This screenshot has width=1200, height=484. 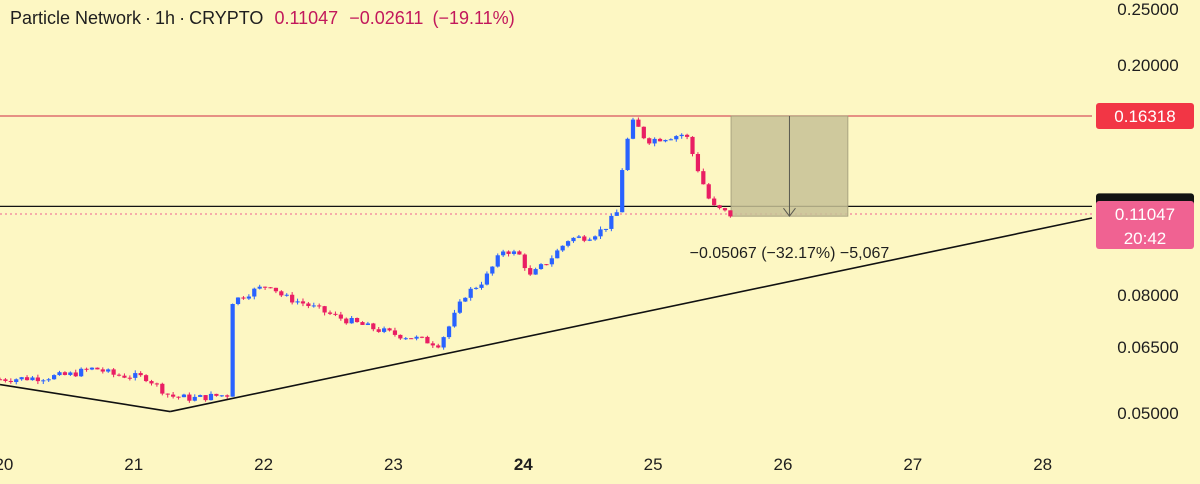 What do you see at coordinates (790, 253) in the screenshot?
I see `measure-label: −0.05067 (−32.17%) −5,067` at bounding box center [790, 253].